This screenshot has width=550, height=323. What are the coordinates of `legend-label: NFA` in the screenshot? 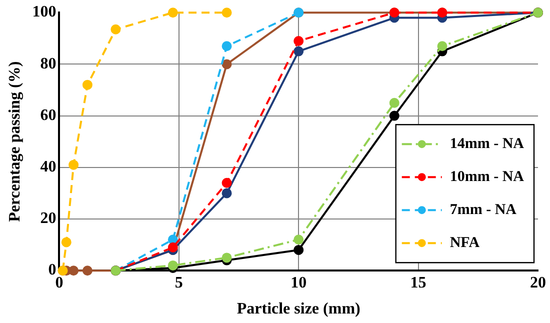 It's located at (465, 242).